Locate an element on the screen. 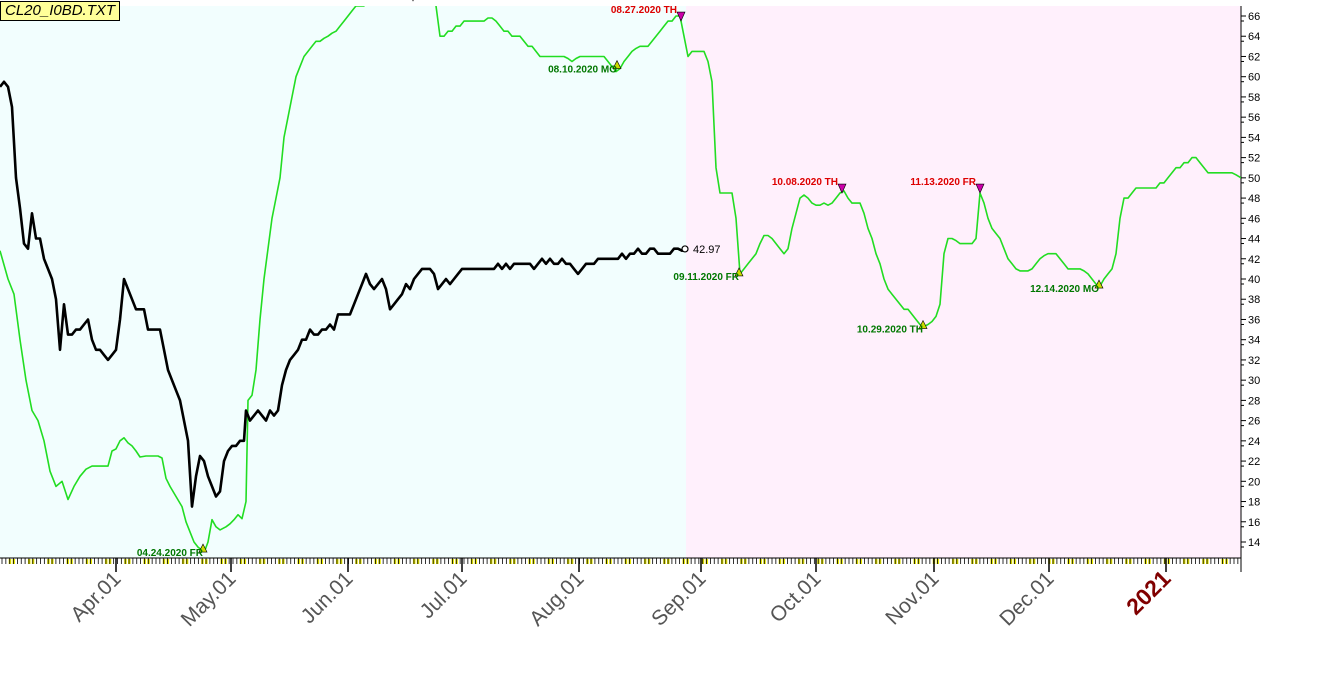  x-tick-label: Nov.01 is located at coordinates (912, 598).